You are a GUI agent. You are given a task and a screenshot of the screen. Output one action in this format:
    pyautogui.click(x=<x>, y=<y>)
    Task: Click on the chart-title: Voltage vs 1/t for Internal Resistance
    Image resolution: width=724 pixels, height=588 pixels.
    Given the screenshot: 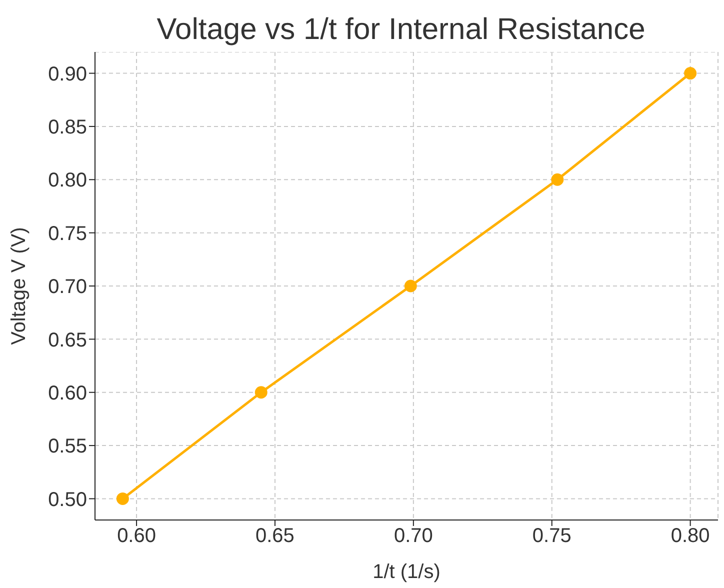 What is the action you would take?
    pyautogui.click(x=401, y=30)
    